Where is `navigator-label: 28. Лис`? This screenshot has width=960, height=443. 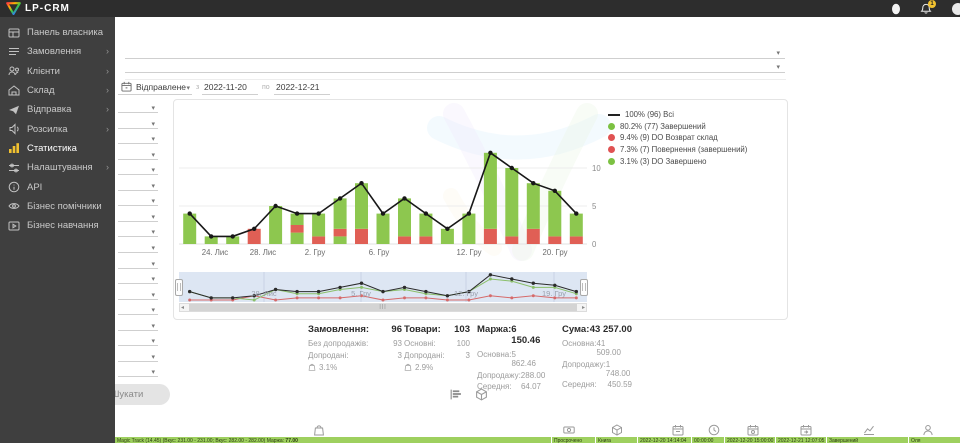 navigator-label: 28. Лис is located at coordinates (264, 293).